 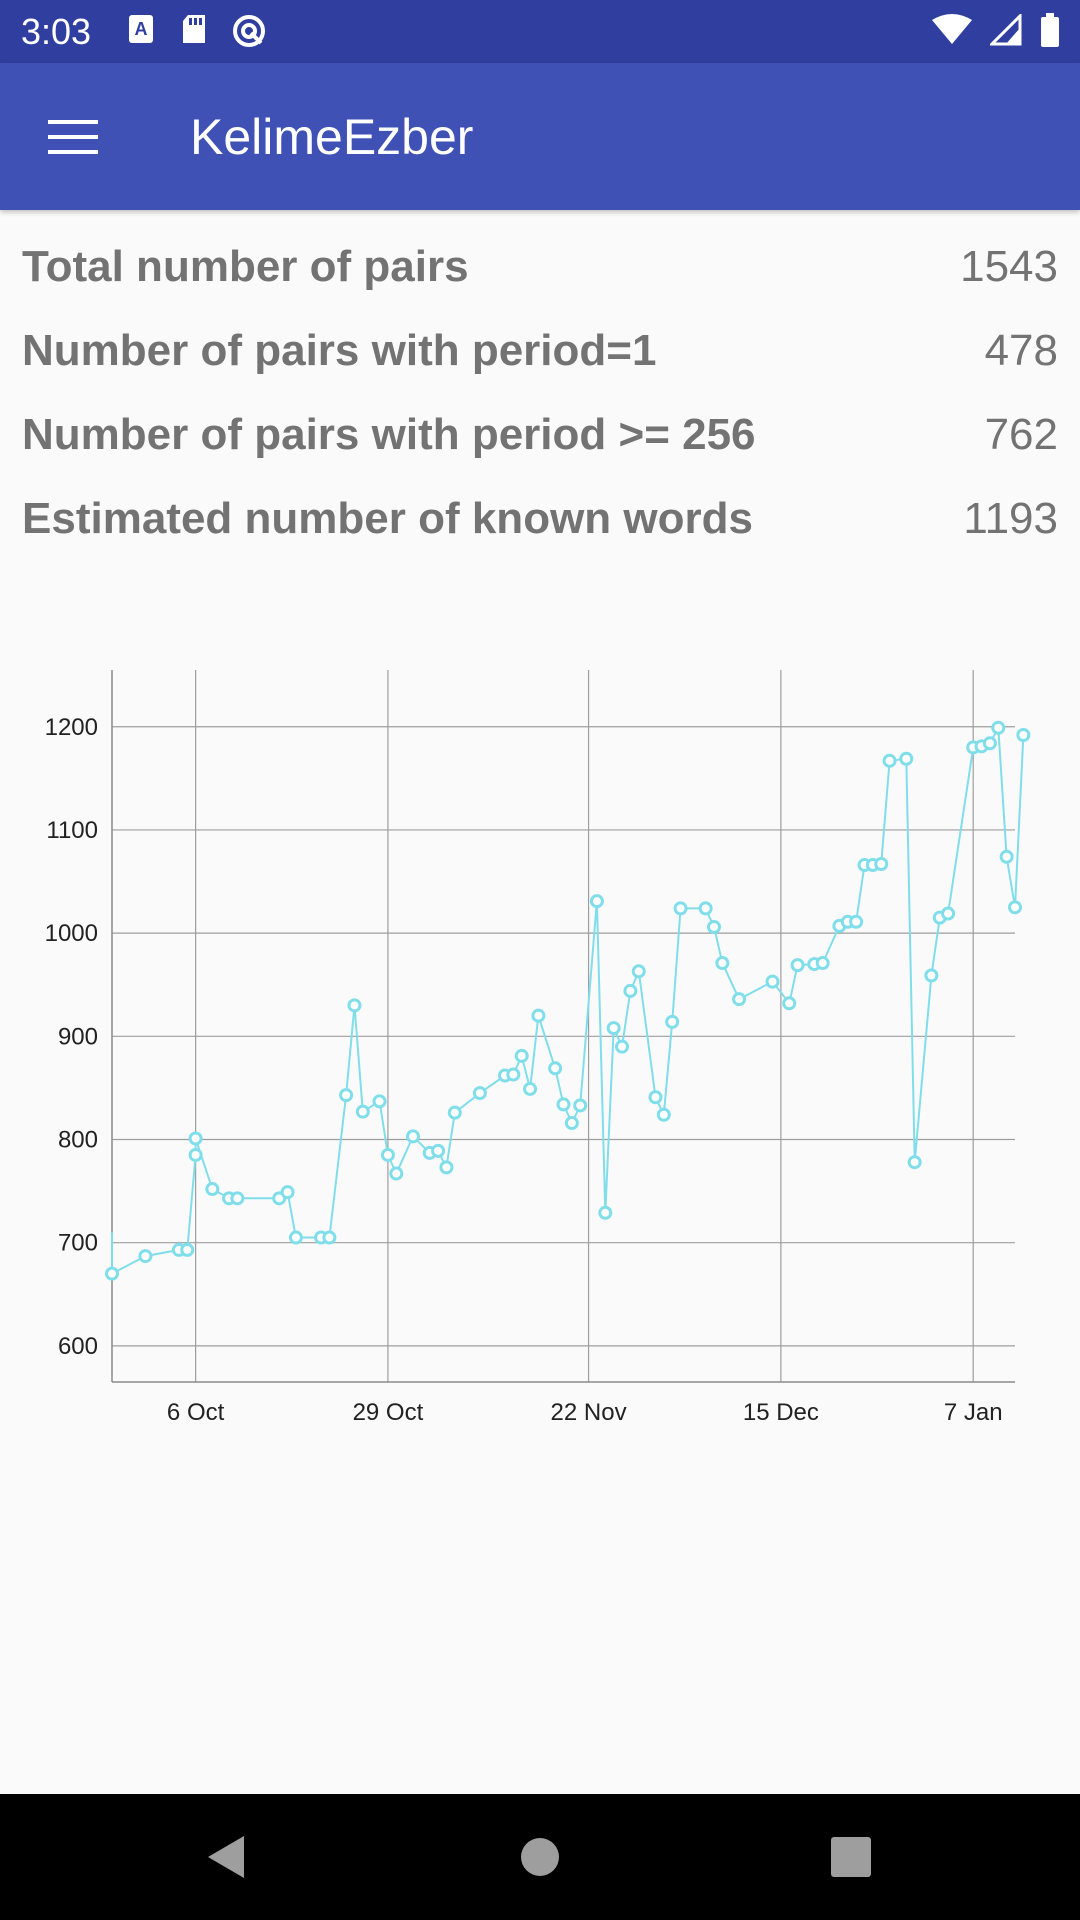 What do you see at coordinates (389, 434) in the screenshot?
I see `stat-label: Number of pairs with period >= 256` at bounding box center [389, 434].